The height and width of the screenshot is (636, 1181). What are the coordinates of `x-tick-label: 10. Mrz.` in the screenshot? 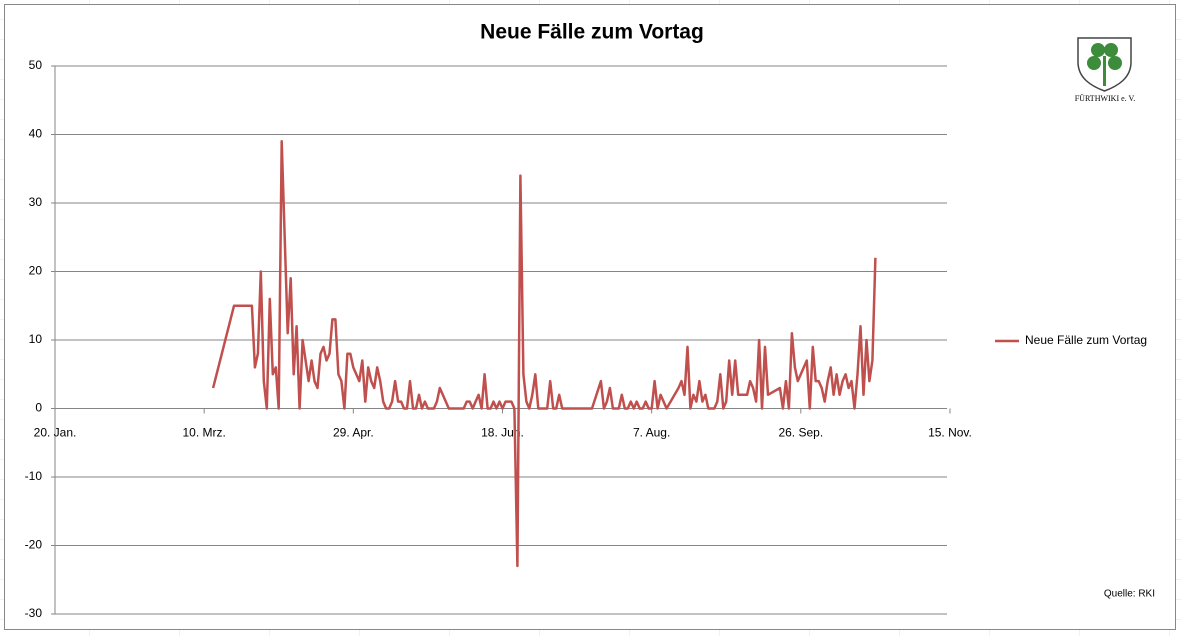 It's located at (203, 433).